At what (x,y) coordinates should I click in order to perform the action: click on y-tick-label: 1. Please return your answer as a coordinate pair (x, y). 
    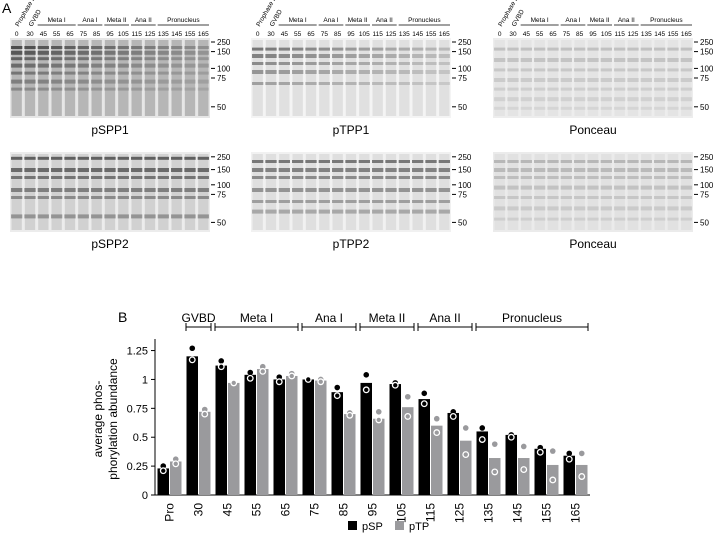
    Looking at the image, I should click on (145, 380).